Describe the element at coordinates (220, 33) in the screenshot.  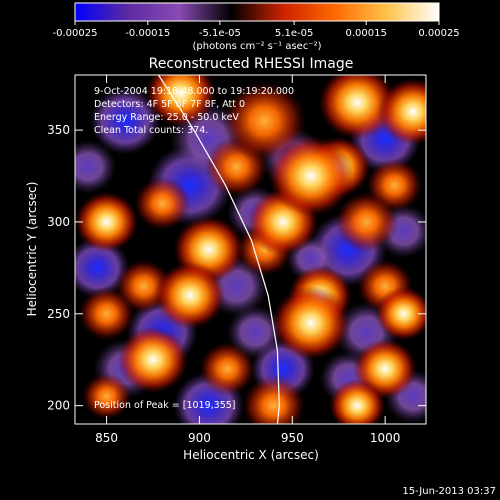
I see `colorbar-tick-label: -5.1e-05` at that location.